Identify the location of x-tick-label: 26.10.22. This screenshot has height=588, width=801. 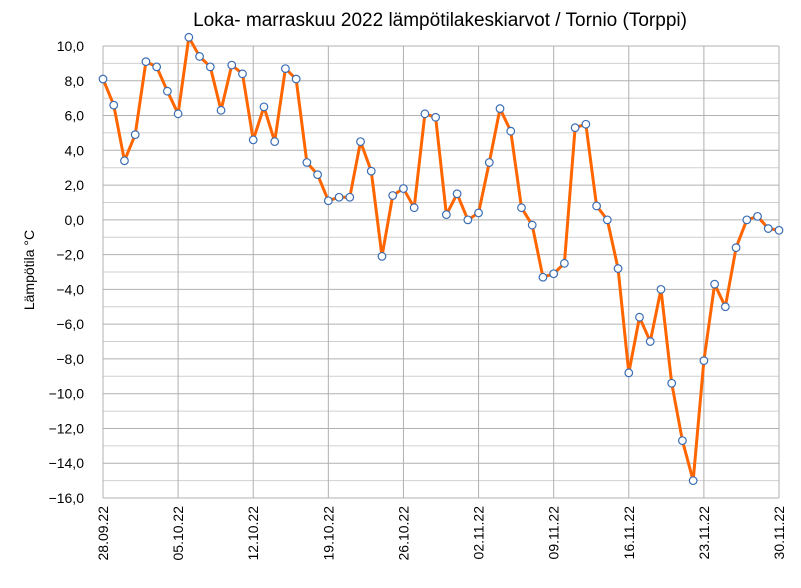
(403, 533).